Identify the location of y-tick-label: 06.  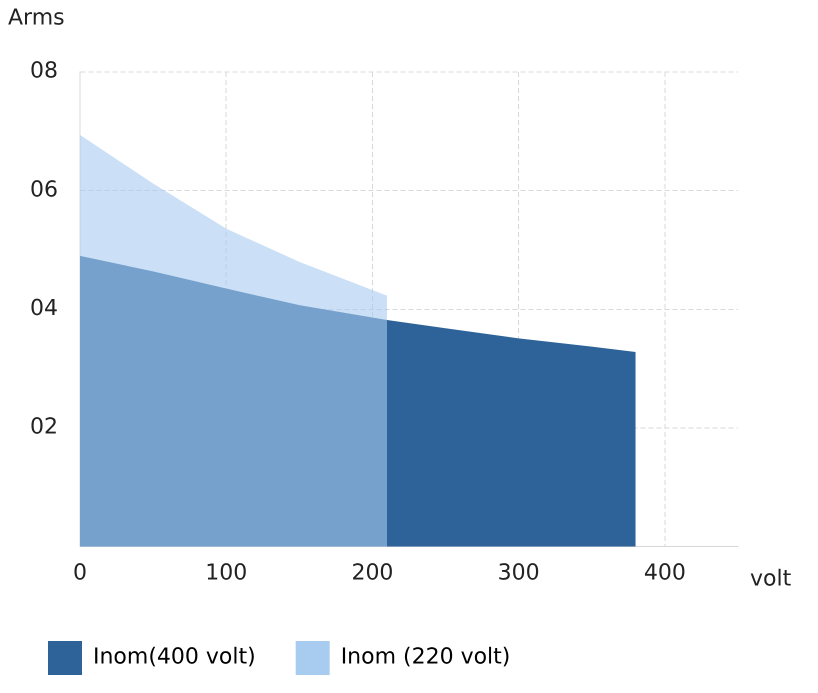
(44, 189).